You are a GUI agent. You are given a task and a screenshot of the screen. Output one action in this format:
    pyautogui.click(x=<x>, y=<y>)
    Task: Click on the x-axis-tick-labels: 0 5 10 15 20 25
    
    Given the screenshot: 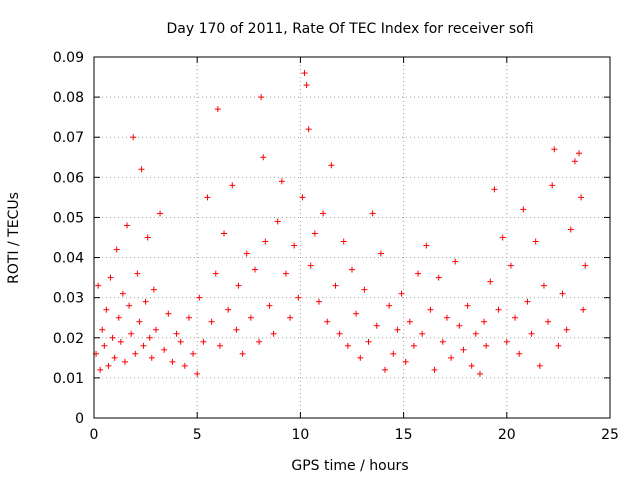 What is the action you would take?
    pyautogui.click(x=354, y=435)
    